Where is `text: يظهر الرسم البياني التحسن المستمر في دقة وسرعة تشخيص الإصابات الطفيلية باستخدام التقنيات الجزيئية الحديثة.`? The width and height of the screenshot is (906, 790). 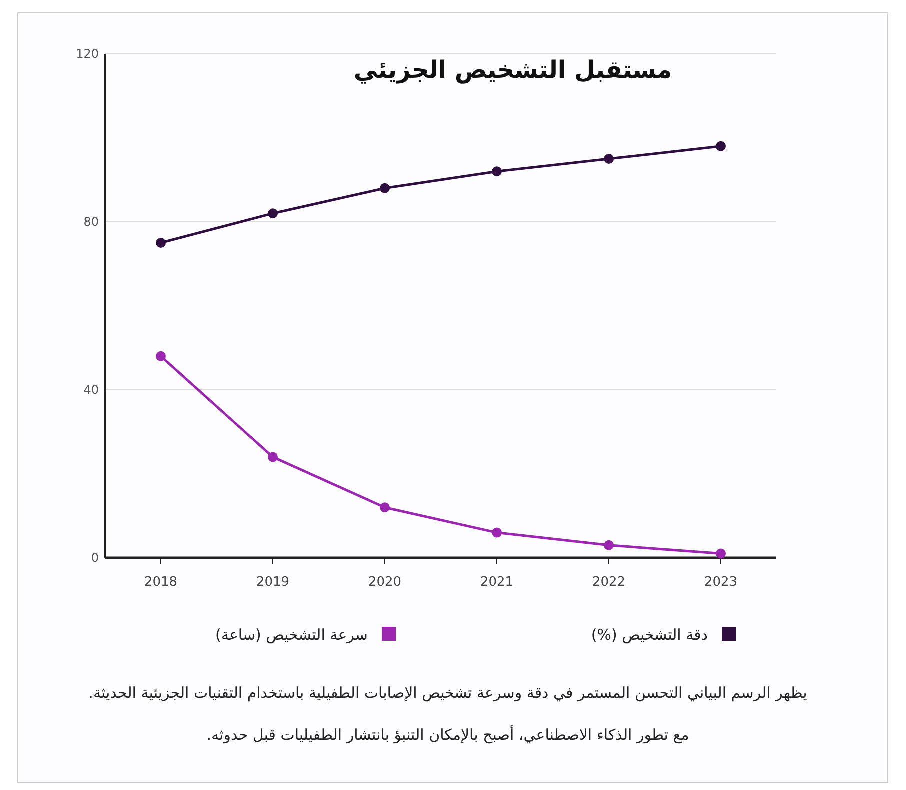 text: يظهر الرسم البياني التحسن المستمر في دقة وسرعة تشخيص الإصابات الطفيلية باستخدام التقنيات الجزيئية الحديثة. is located at coordinates (448, 693).